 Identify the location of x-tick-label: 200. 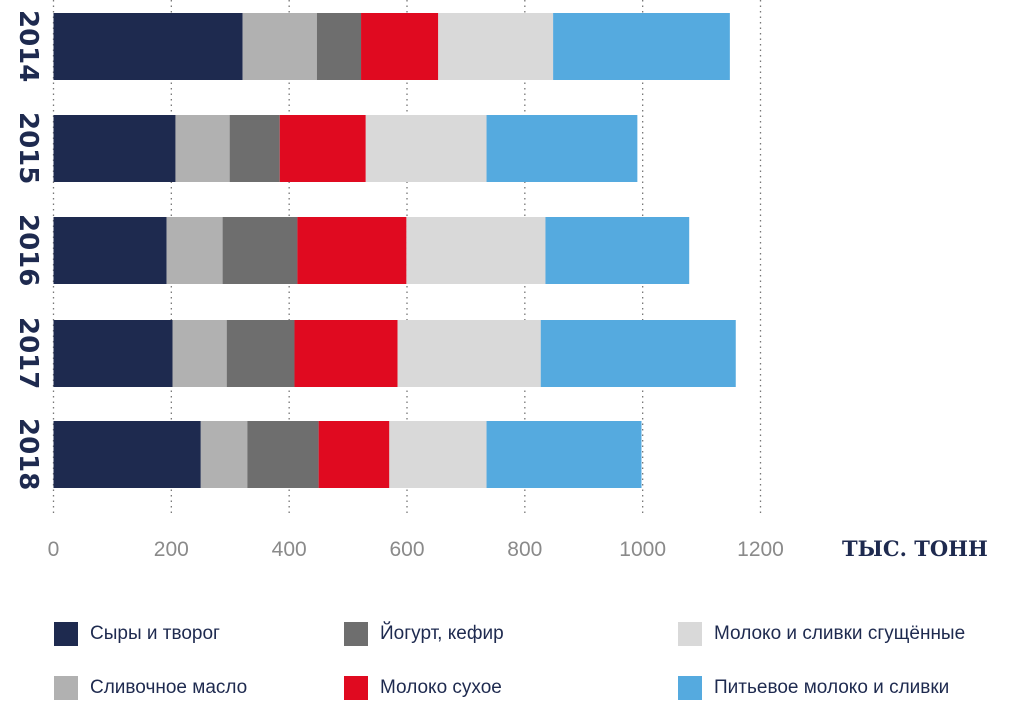
(171, 549).